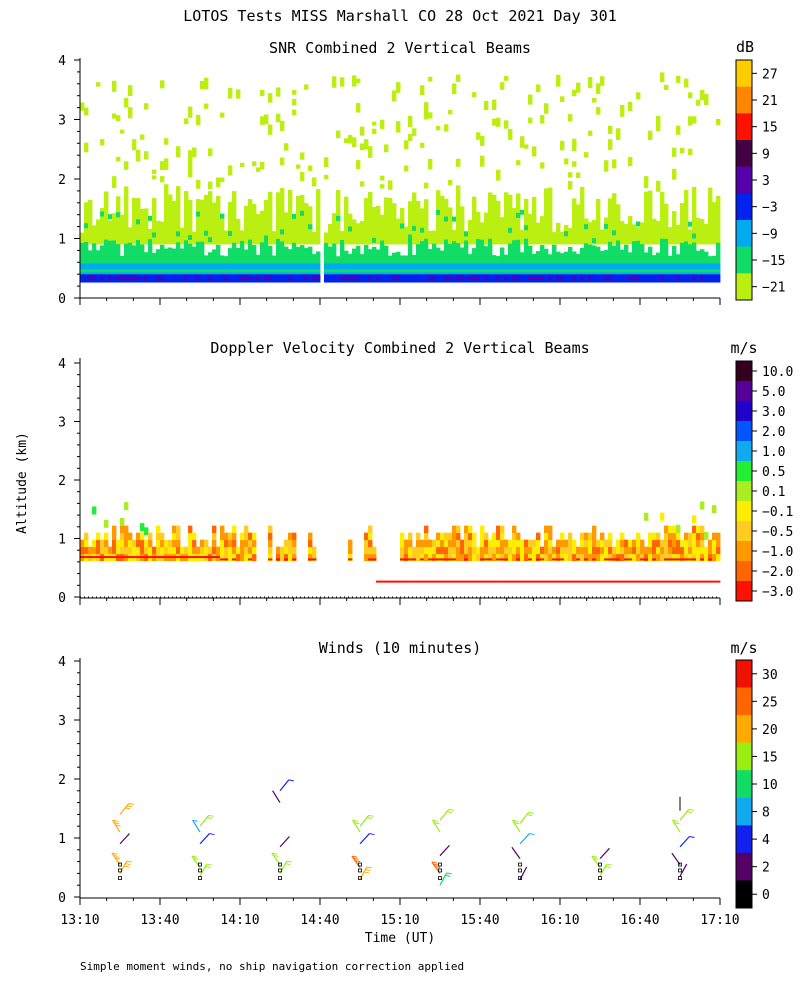  I want to click on x-axis-label: Time (UT), so click(400, 938).